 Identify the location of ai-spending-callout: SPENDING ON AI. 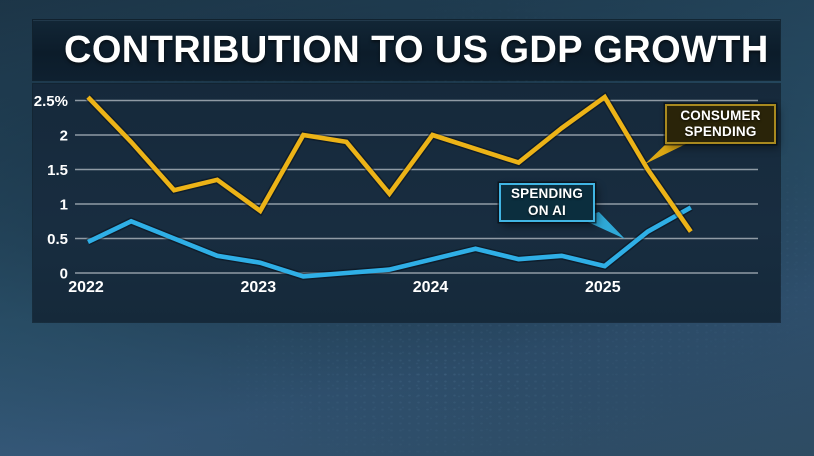
(547, 202).